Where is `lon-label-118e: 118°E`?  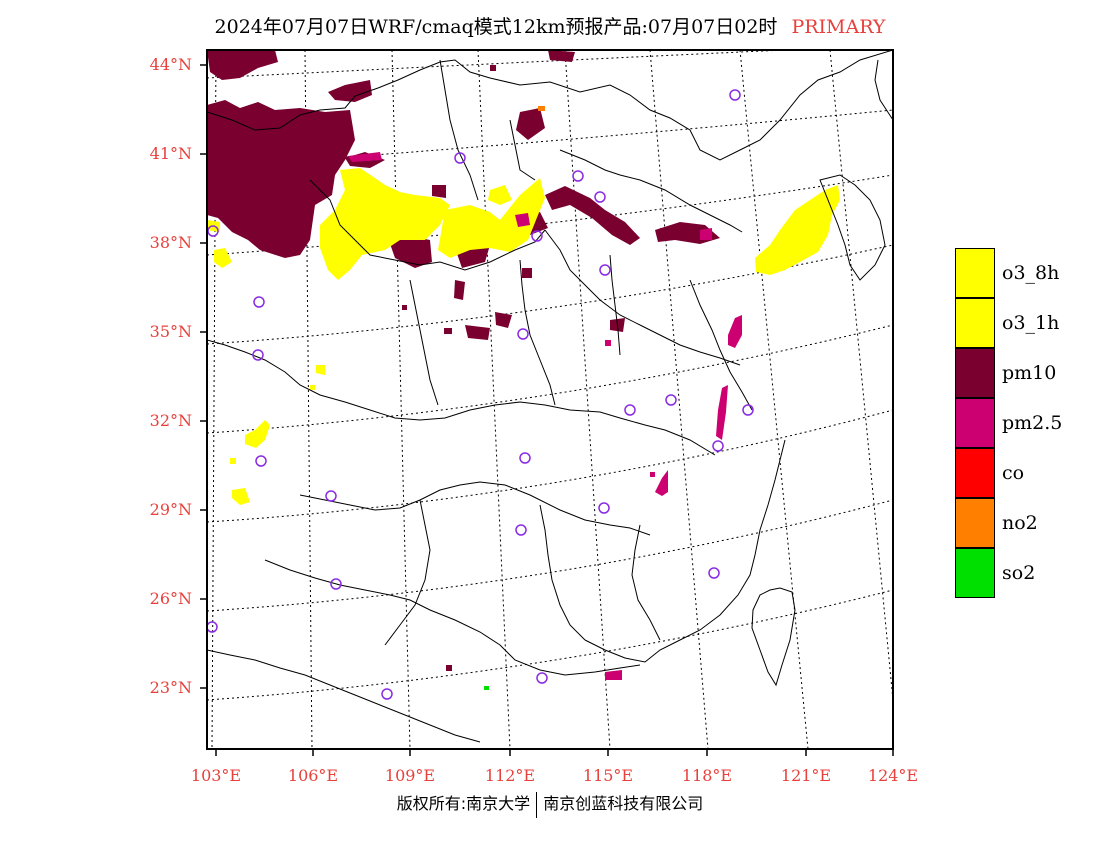 lon-label-118e: 118°E is located at coordinates (707, 775).